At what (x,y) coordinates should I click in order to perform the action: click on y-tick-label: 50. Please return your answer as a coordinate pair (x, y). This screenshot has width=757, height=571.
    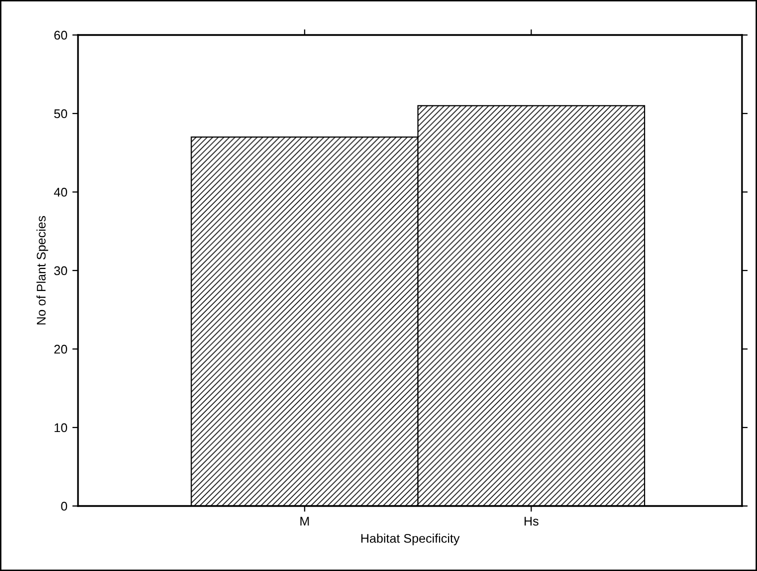
    Looking at the image, I should click on (61, 113).